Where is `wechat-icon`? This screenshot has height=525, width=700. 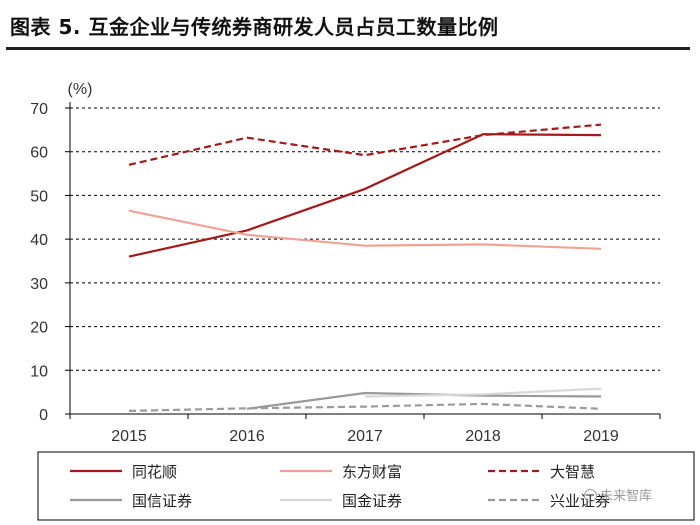 wechat-icon is located at coordinates (590, 495).